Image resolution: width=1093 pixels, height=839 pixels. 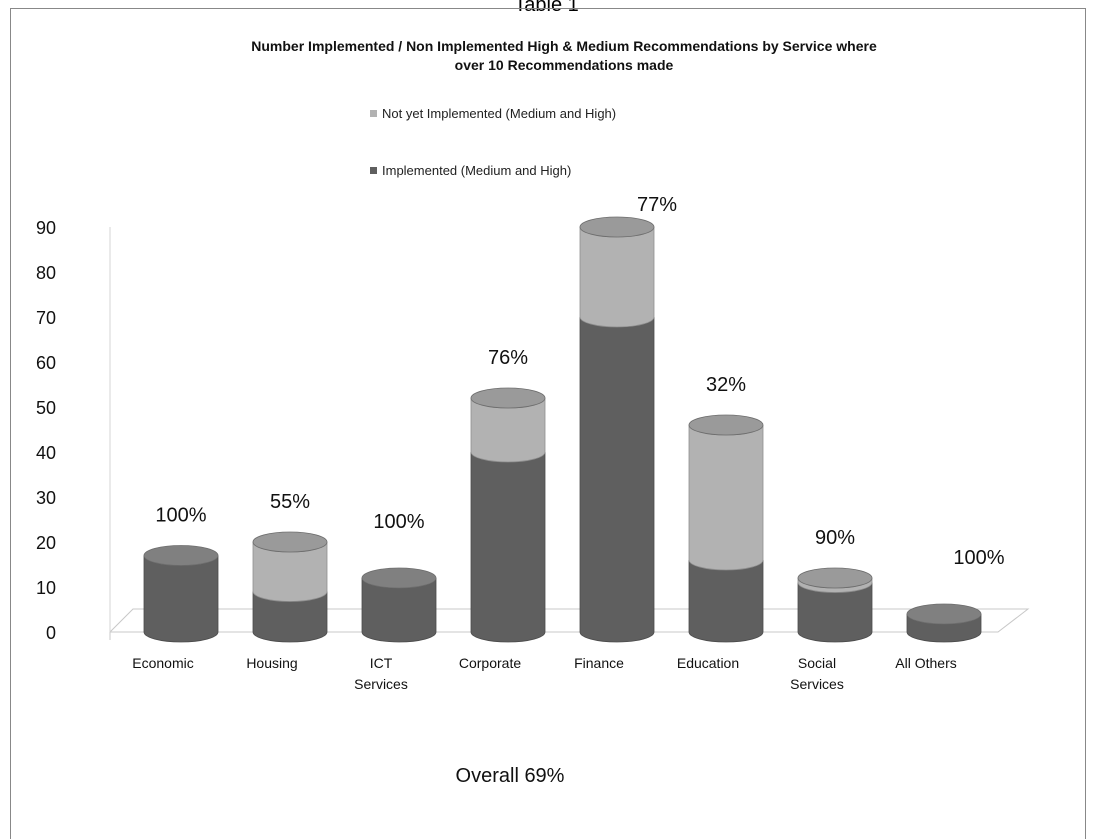 I want to click on data-label: 55%, so click(x=290, y=502).